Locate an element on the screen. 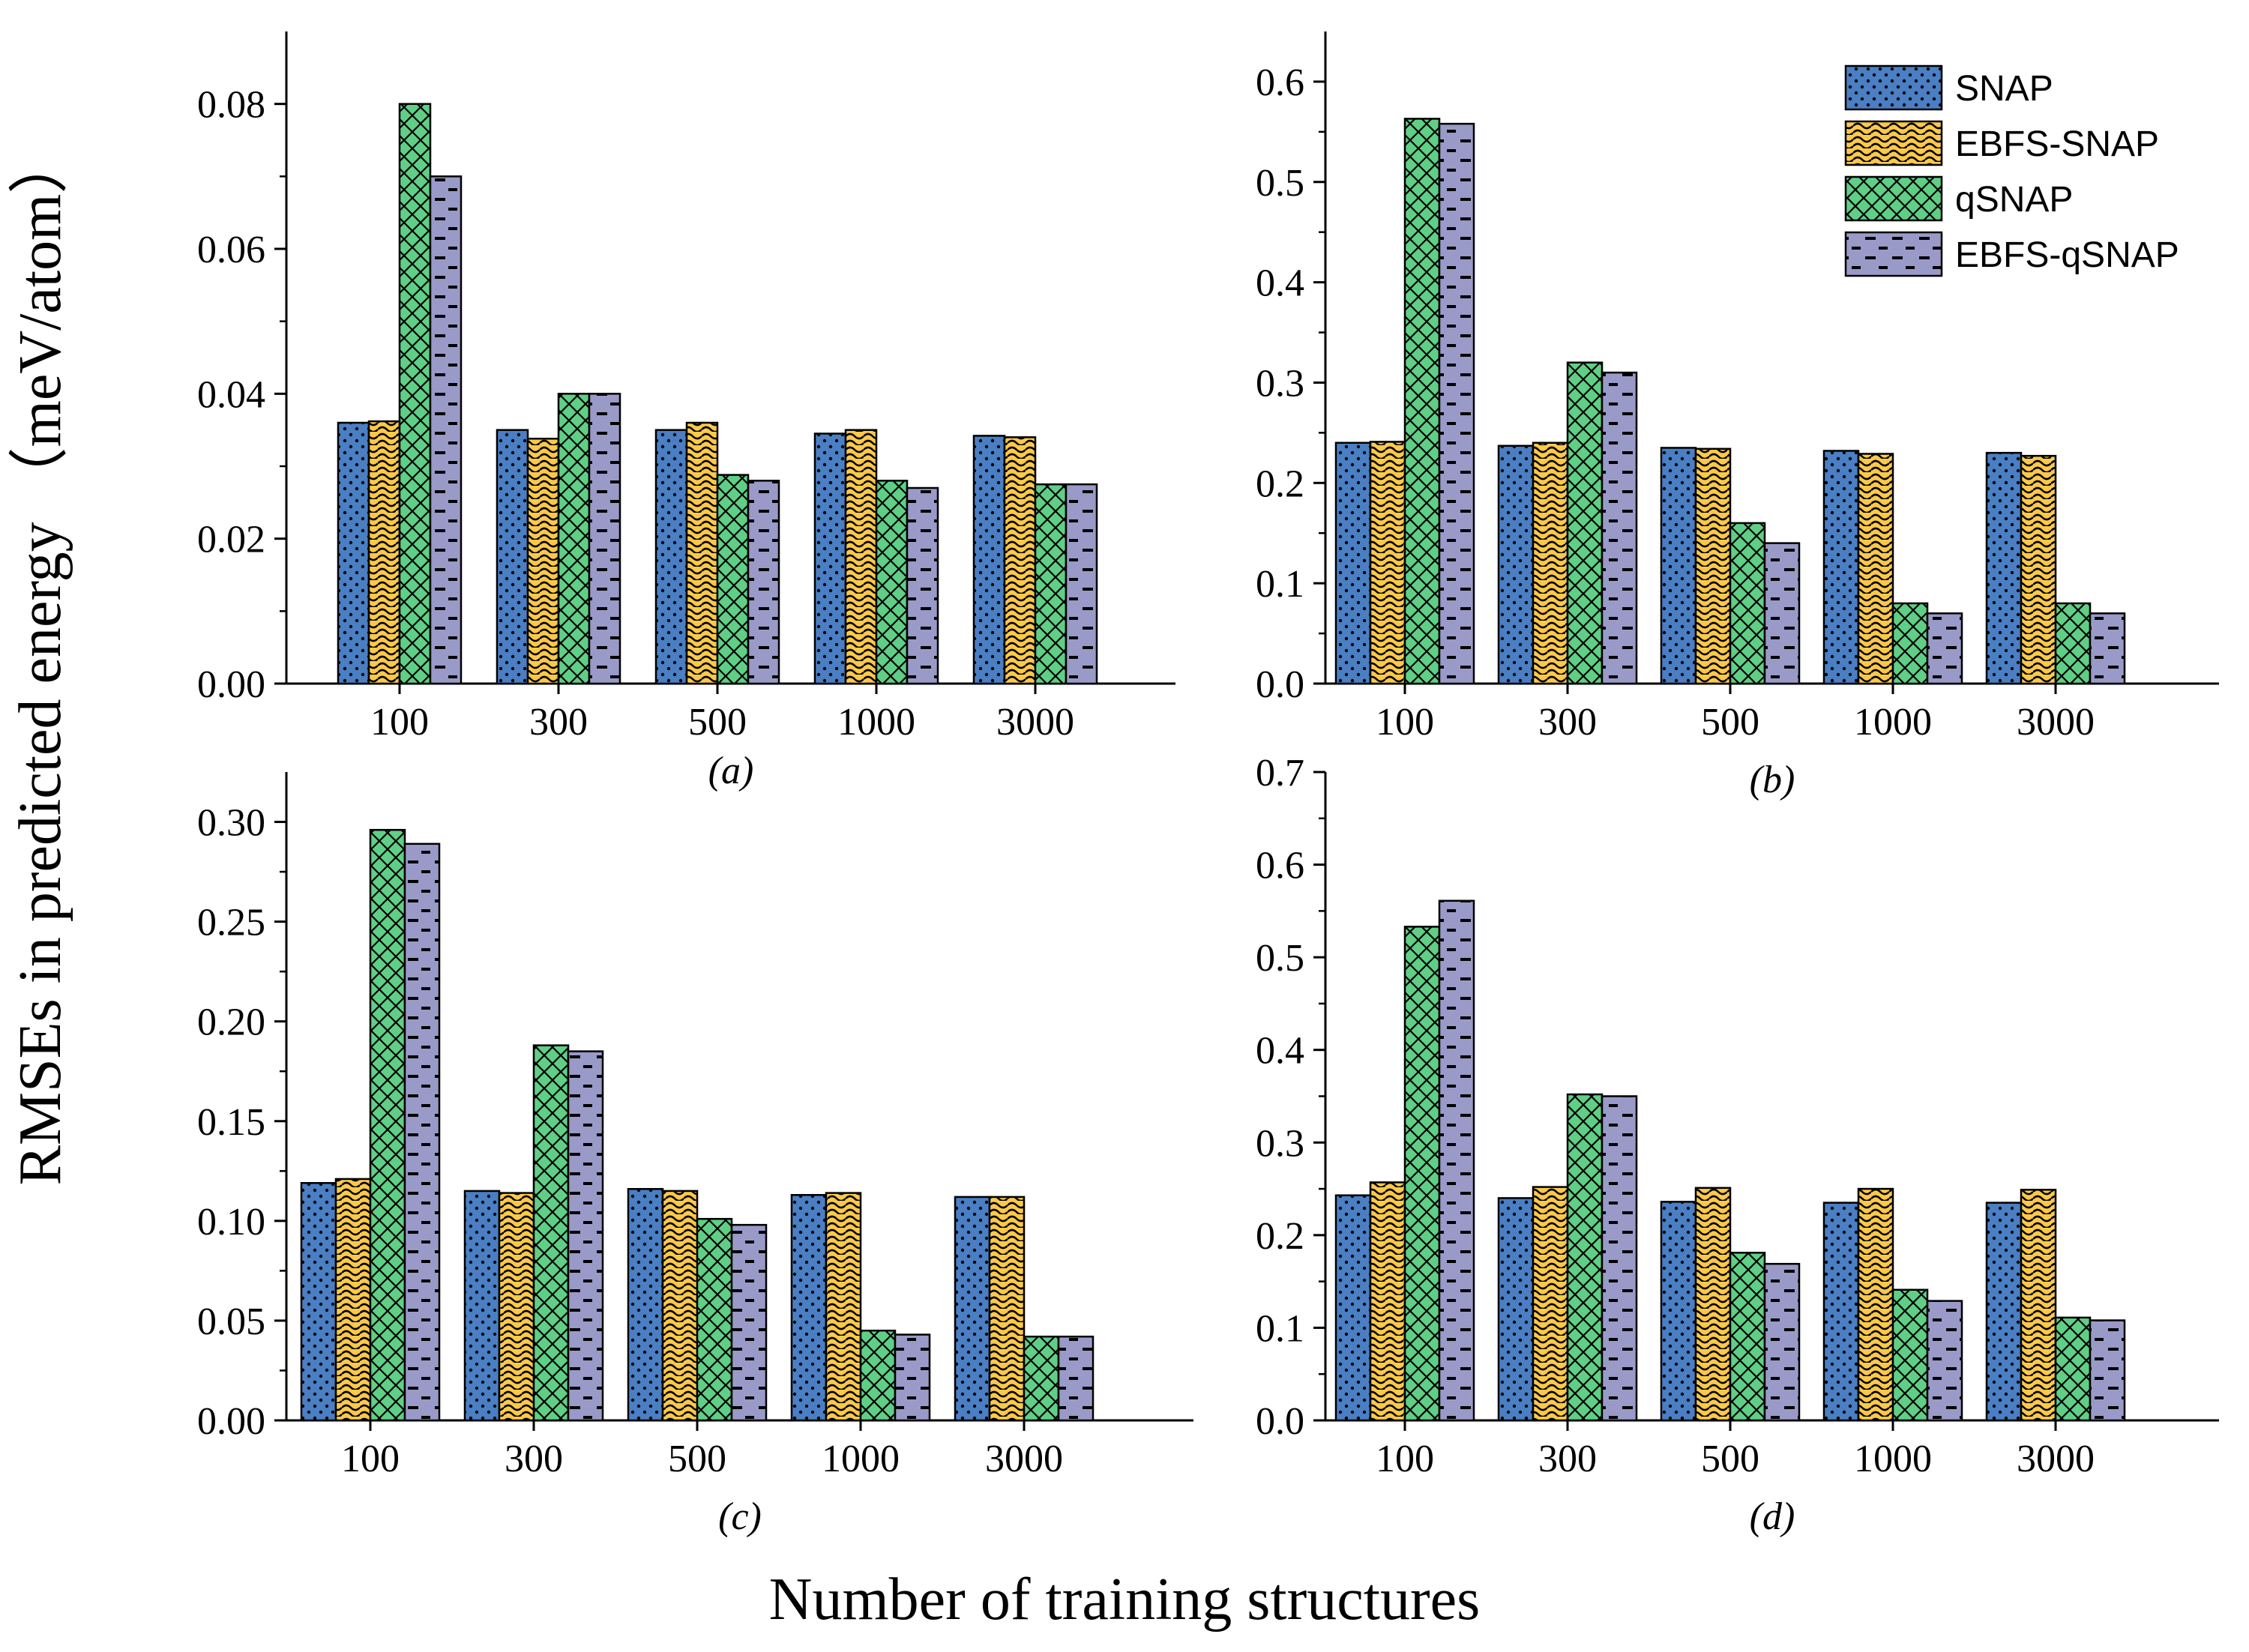  y-tick-label: 0.20 is located at coordinates (231, 1022).